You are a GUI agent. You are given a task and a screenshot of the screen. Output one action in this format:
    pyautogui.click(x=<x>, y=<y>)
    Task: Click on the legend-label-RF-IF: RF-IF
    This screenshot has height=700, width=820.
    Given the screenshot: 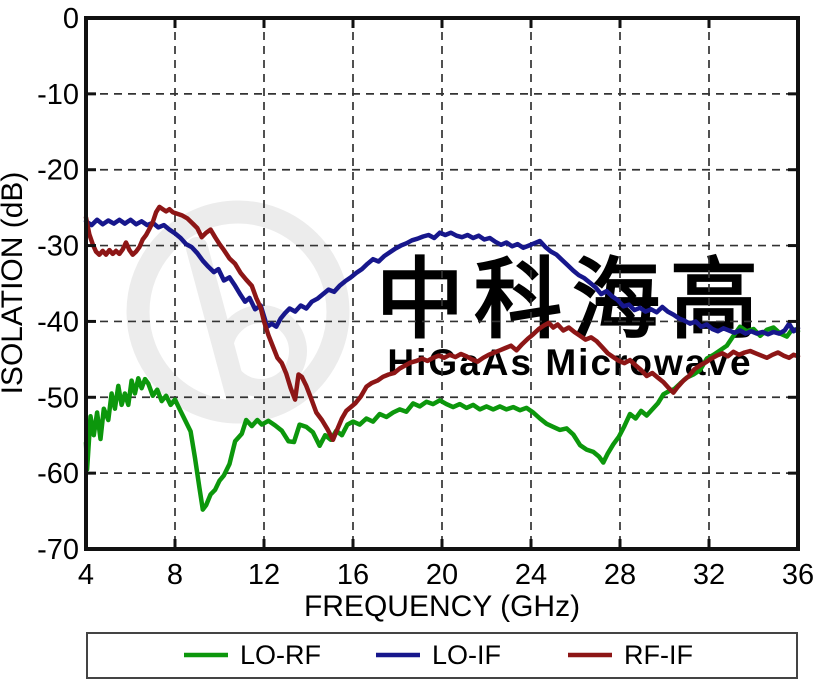 What is the action you would take?
    pyautogui.click(x=658, y=655)
    